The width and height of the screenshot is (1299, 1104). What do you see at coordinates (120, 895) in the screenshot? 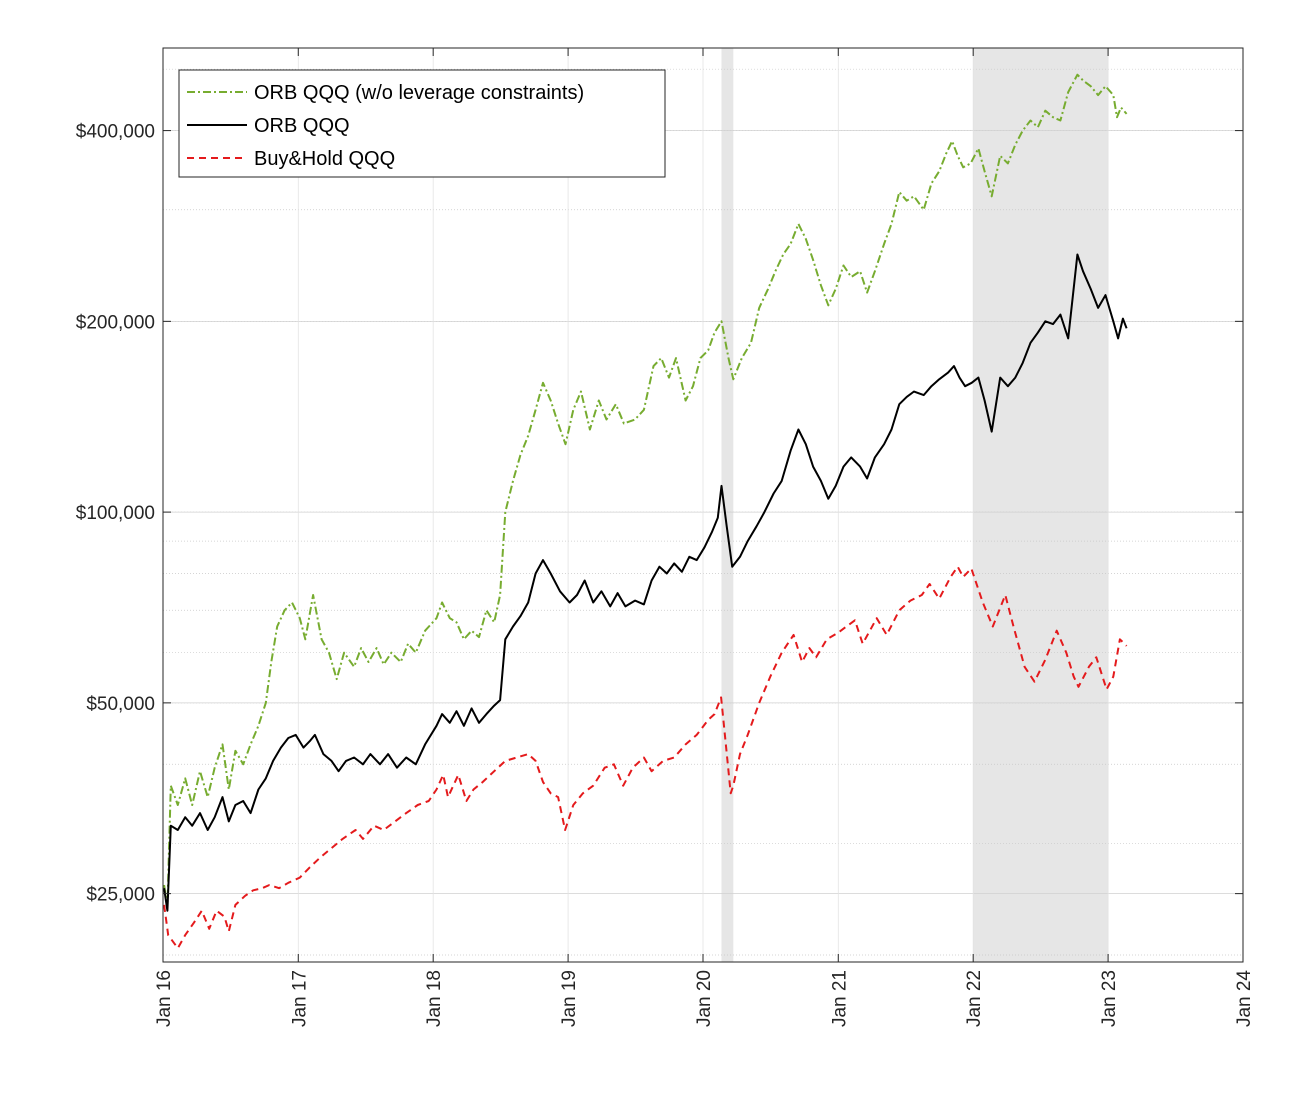
I see `y-tick-label: $25,000` at bounding box center [120, 895].